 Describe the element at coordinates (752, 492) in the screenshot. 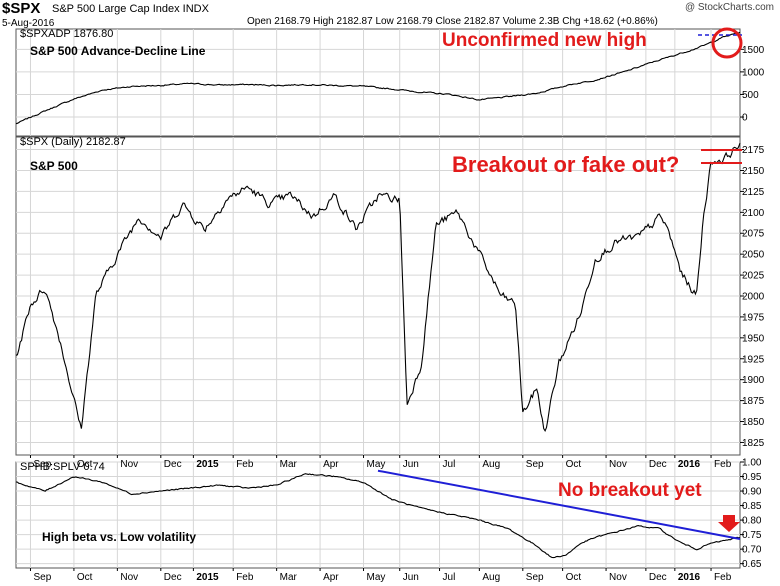

I see `ytick-label: 0.90` at that location.